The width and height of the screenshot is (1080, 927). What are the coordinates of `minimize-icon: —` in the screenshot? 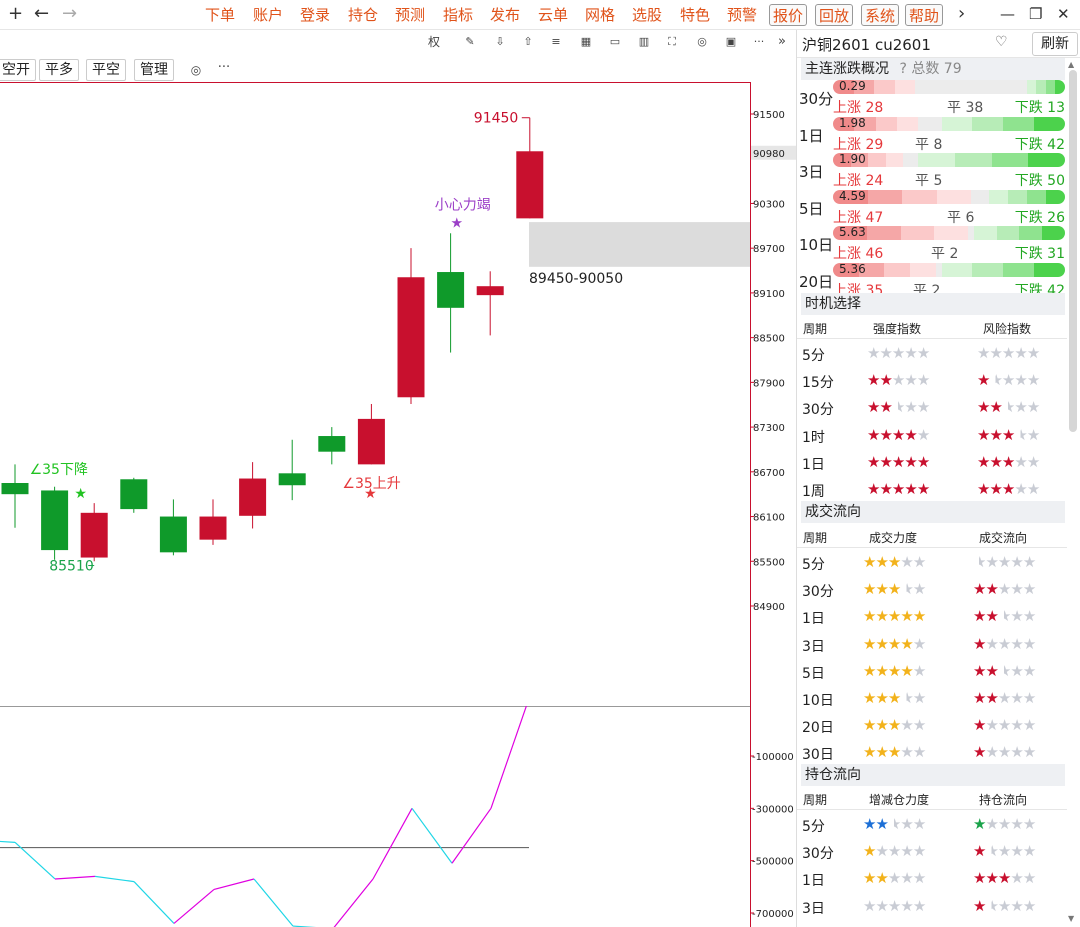 It's located at (1007, 14).